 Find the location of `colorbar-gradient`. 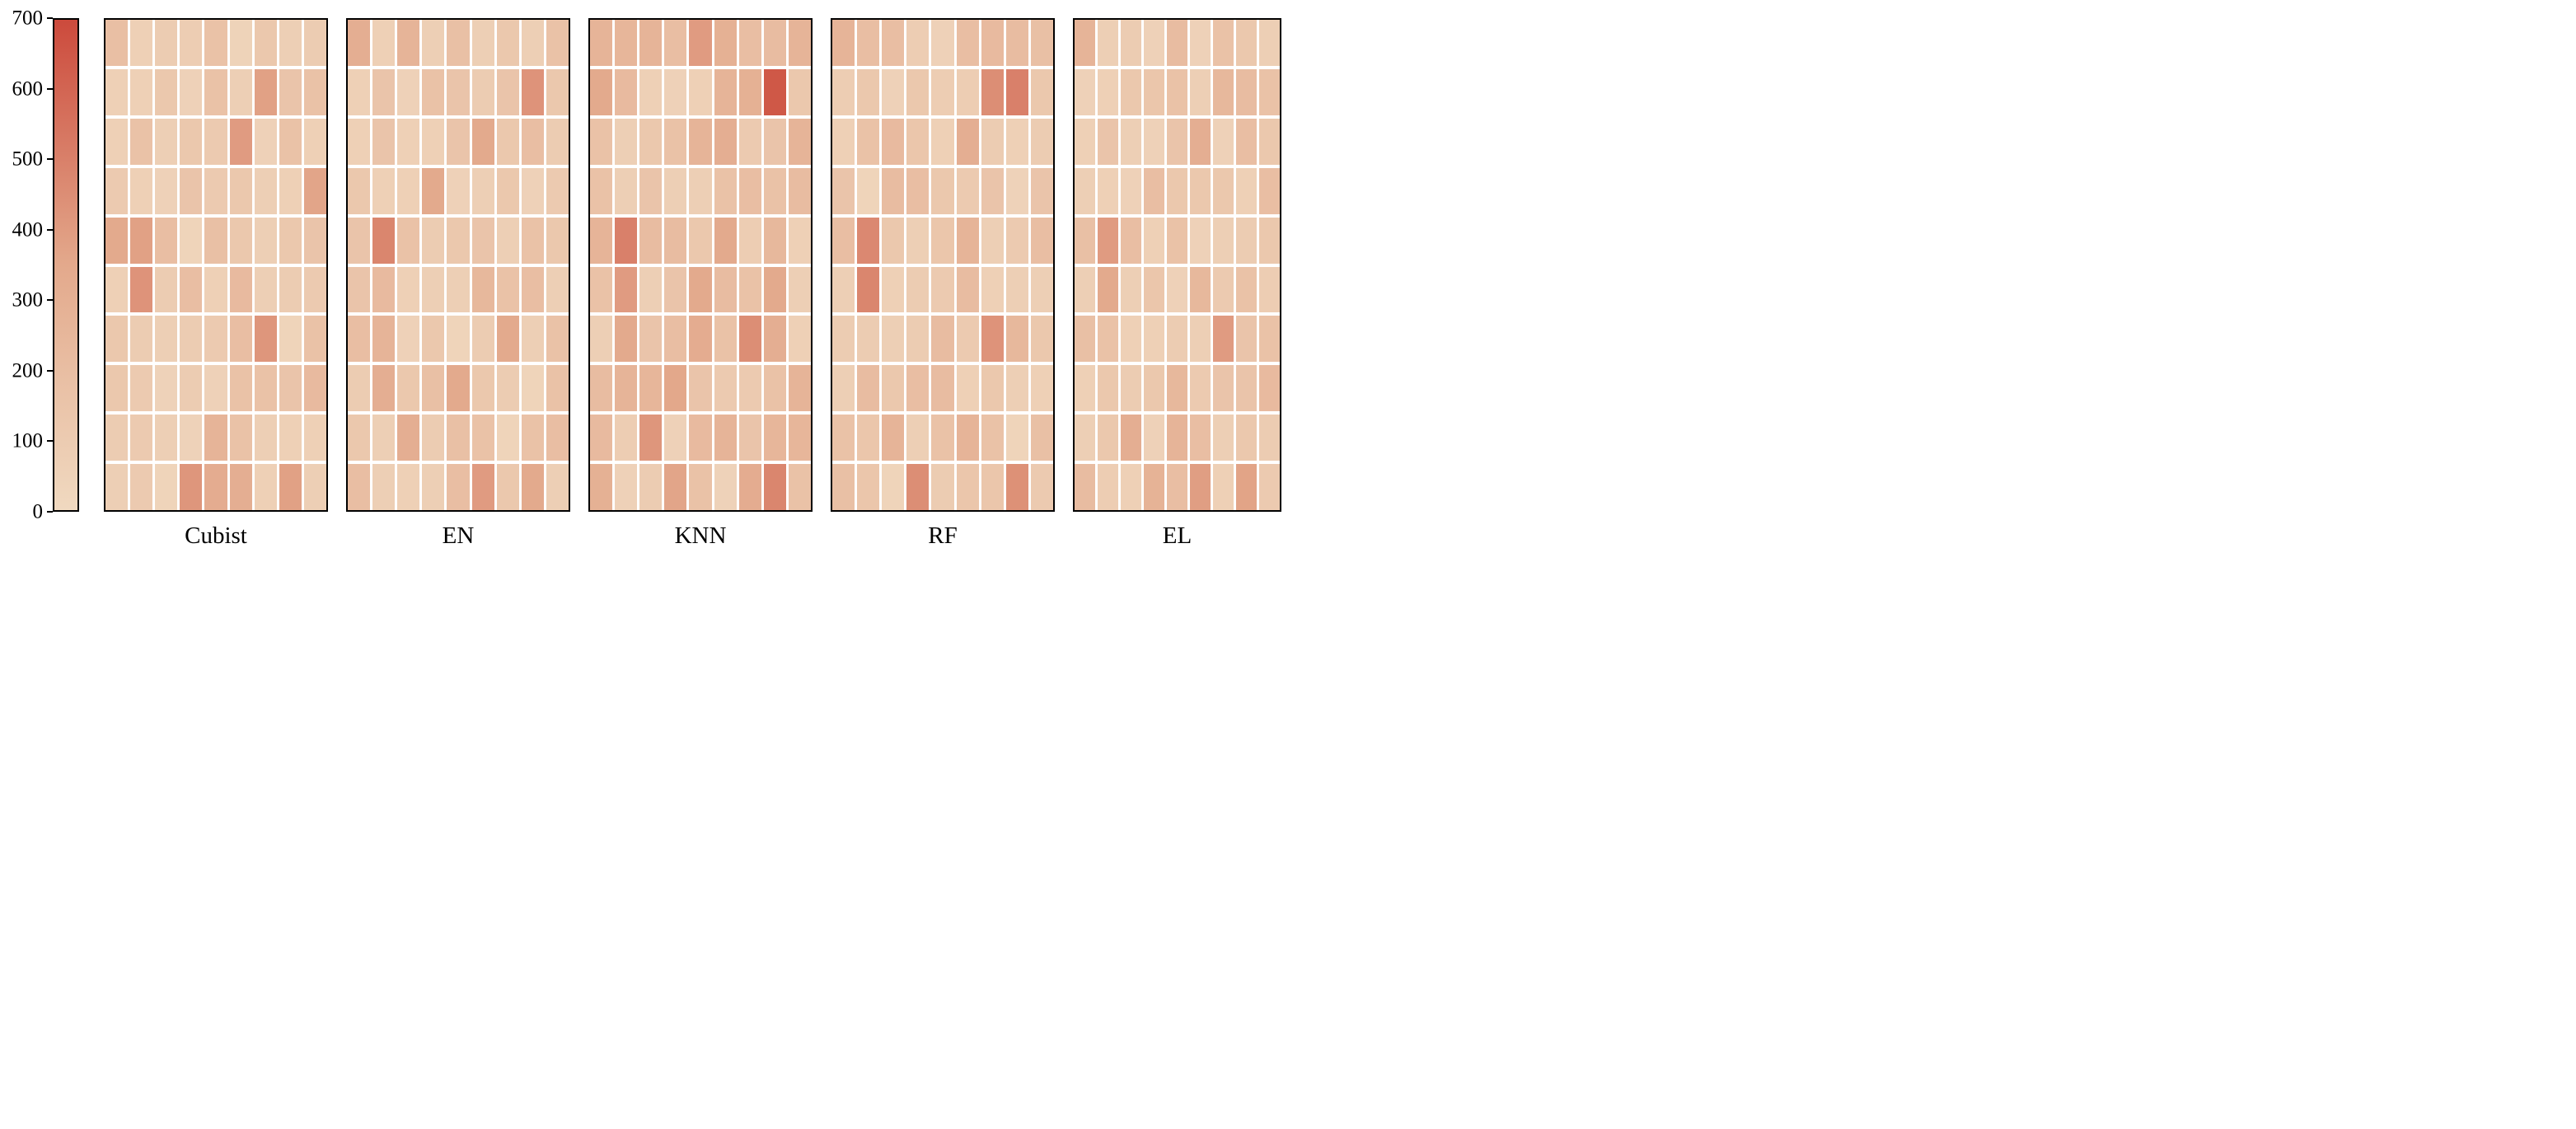

colorbar-gradient is located at coordinates (66, 265).